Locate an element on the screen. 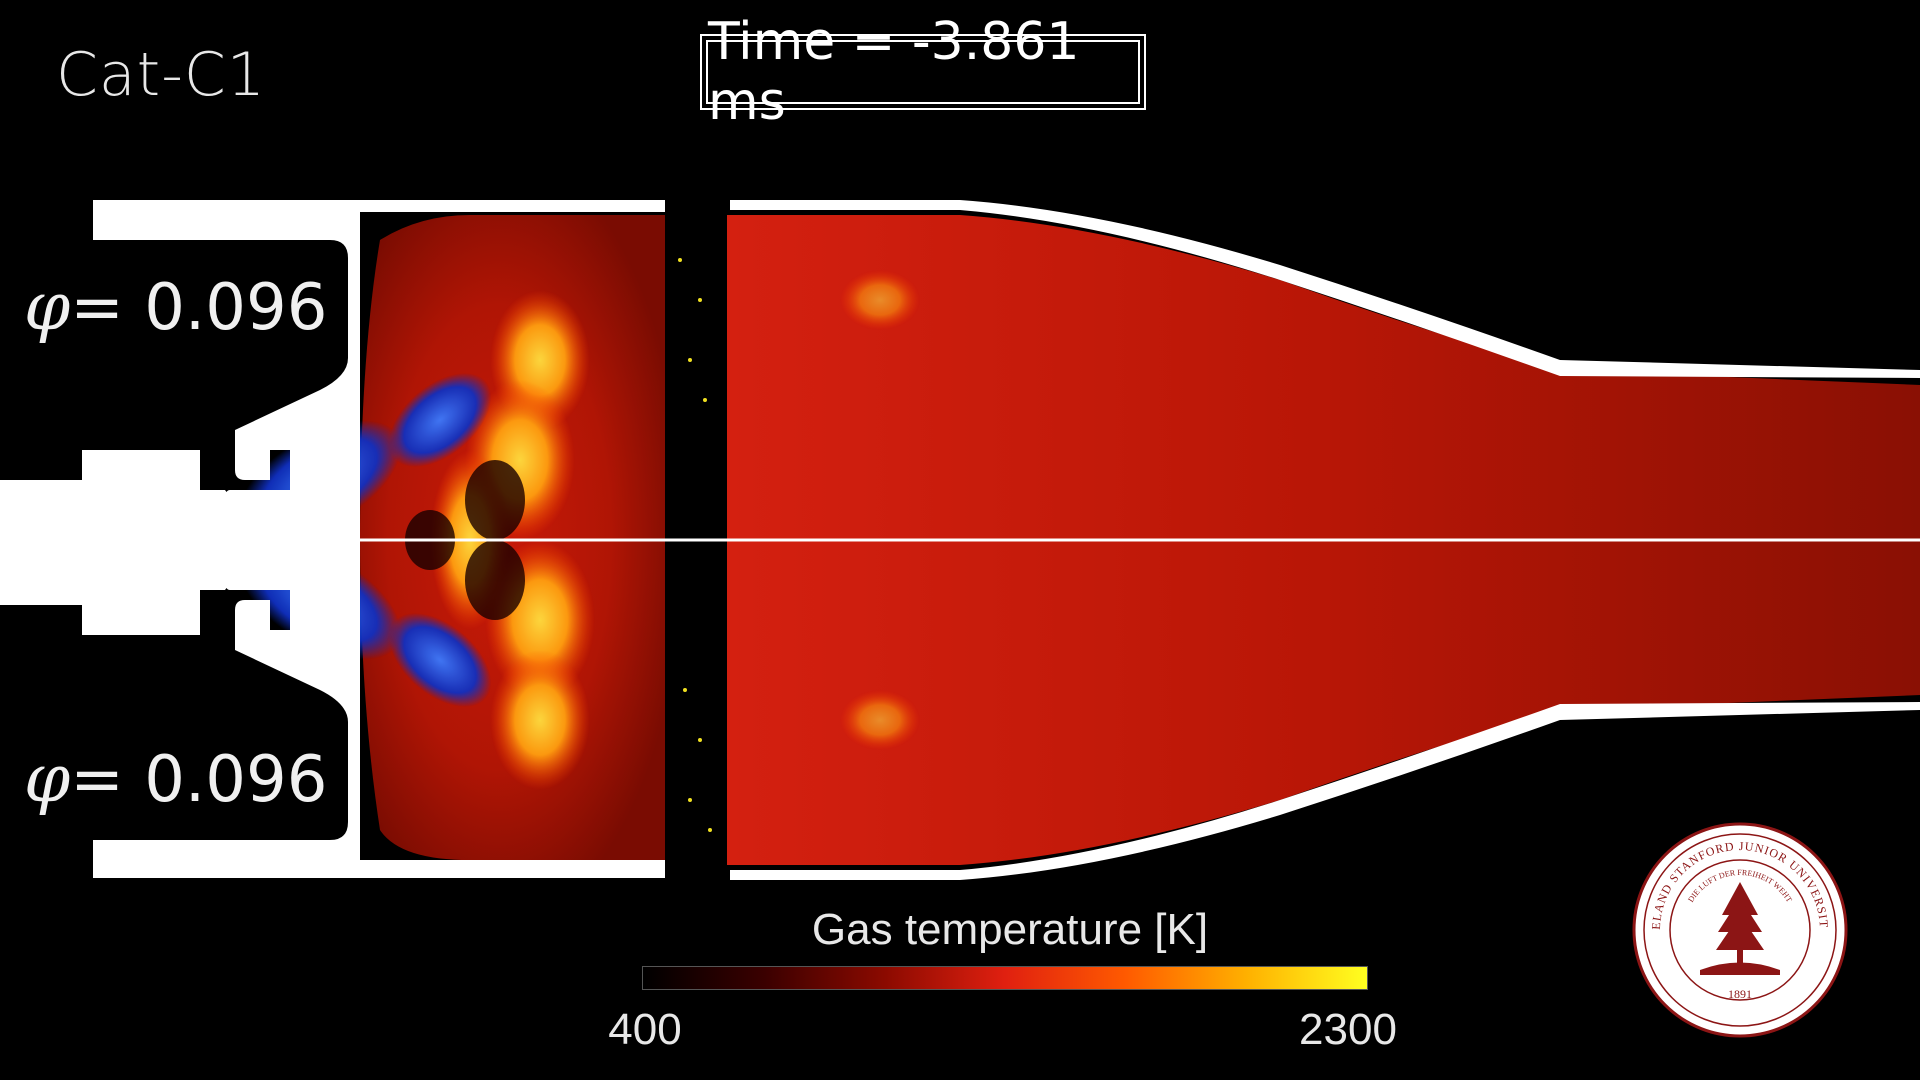  redwood-tree-icon is located at coordinates (1740, 928).